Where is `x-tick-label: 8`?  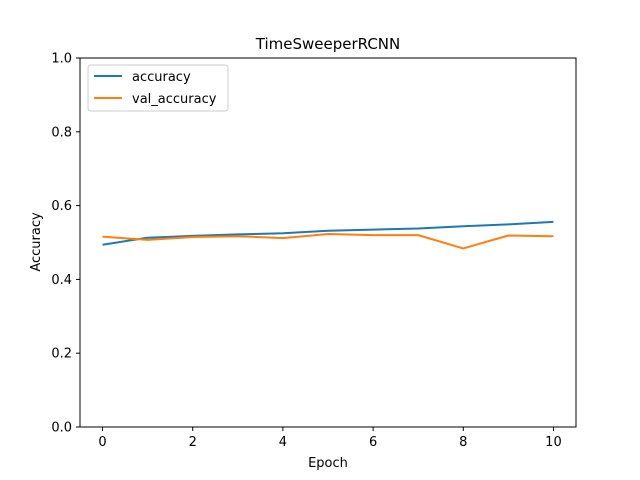 x-tick-label: 8 is located at coordinates (463, 442).